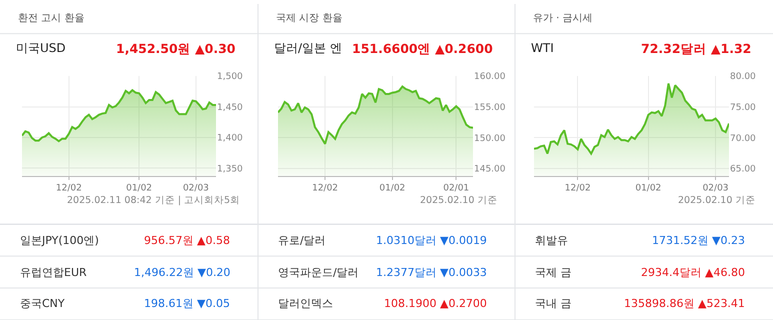 This screenshot has width=773, height=320. What do you see at coordinates (230, 139) in the screenshot?
I see `y-tick-label: 1,400` at bounding box center [230, 139].